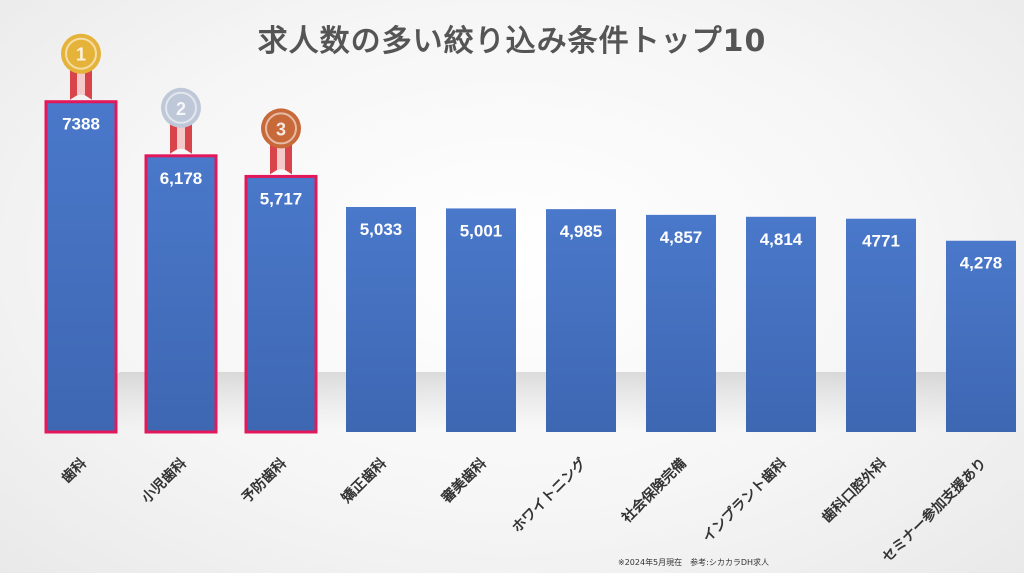  Describe the element at coordinates (694, 562) in the screenshot. I see `footnote: ※2024年5月現在 参考:シカカラDH求人` at that location.